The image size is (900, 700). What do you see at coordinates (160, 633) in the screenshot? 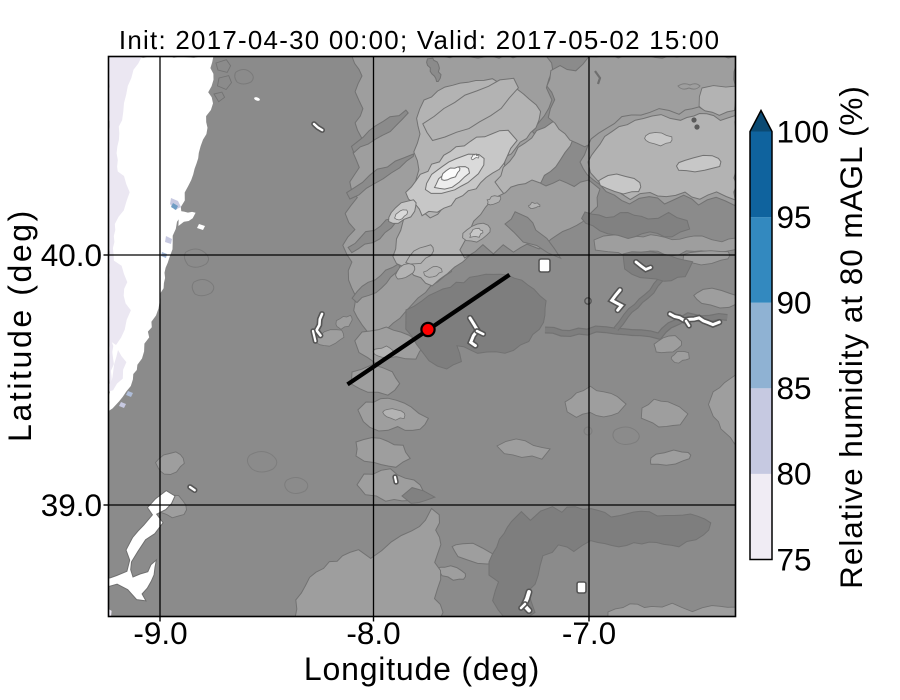
I see `svg-text: -9.0` at bounding box center [160, 633].